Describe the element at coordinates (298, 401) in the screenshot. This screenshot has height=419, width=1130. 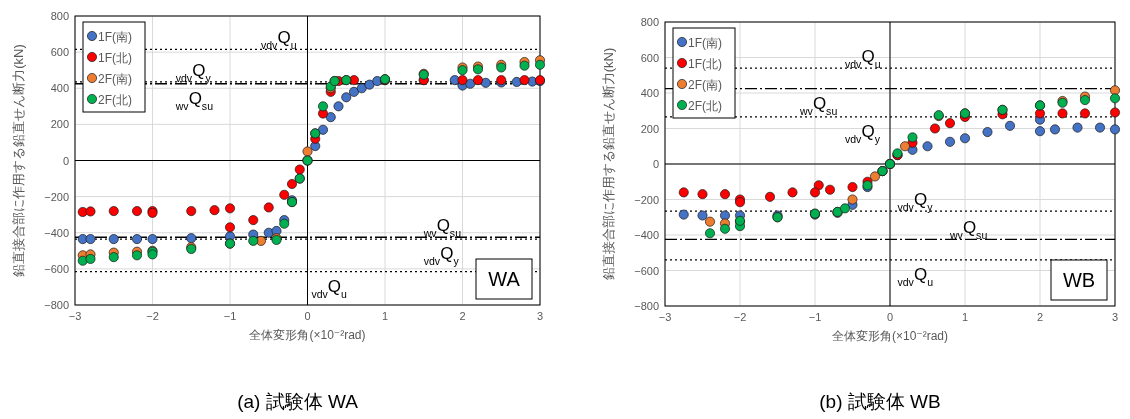
I see `text: (a) 試験体 WA` at that location.